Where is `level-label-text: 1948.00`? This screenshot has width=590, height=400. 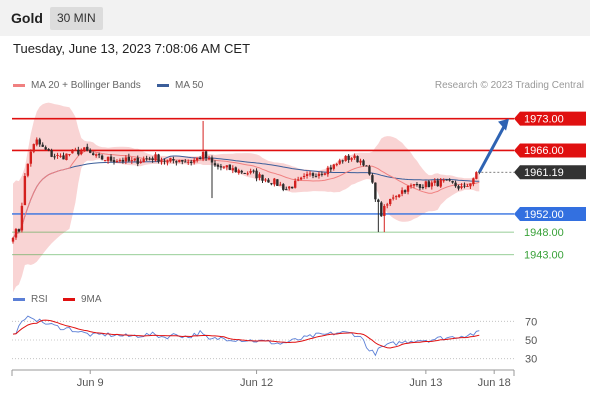
level-label-text: 1948.00 is located at coordinates (544, 233).